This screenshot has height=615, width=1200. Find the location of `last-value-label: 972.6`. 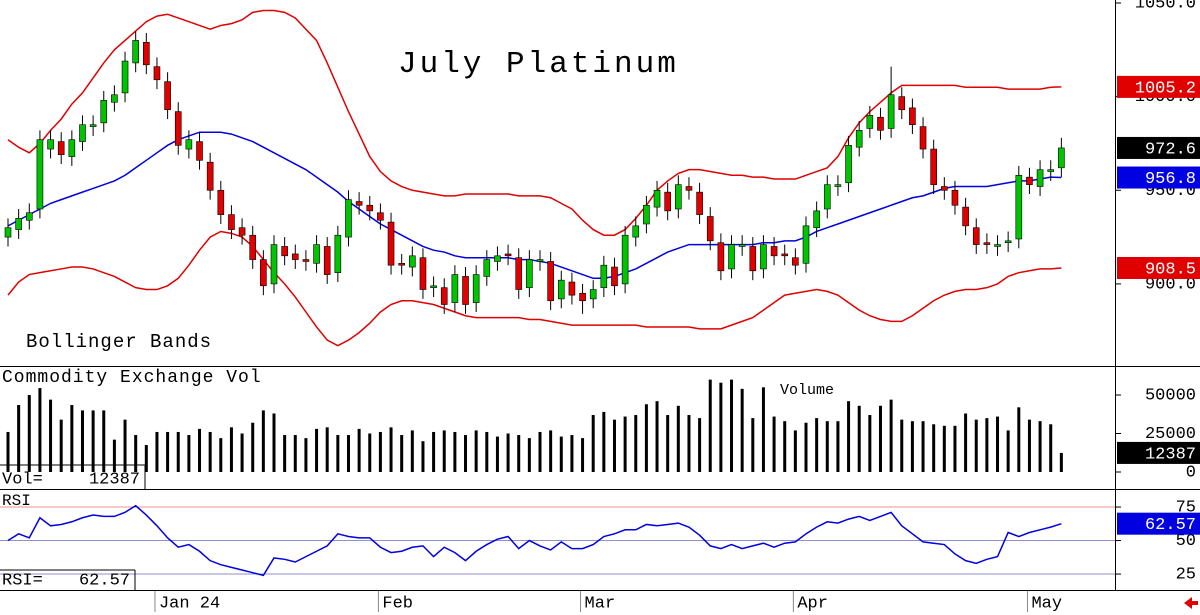

last-value-label: 972.6 is located at coordinates (1170, 149).